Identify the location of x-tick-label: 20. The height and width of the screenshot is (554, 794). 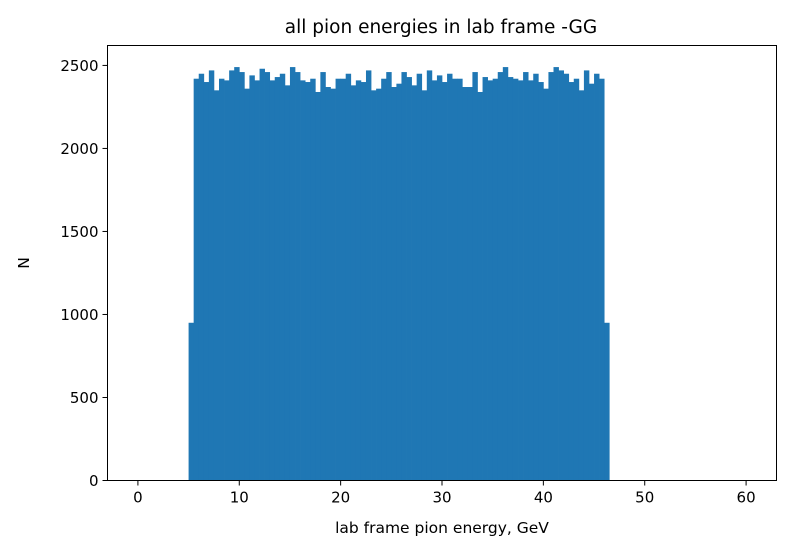
(340, 498).